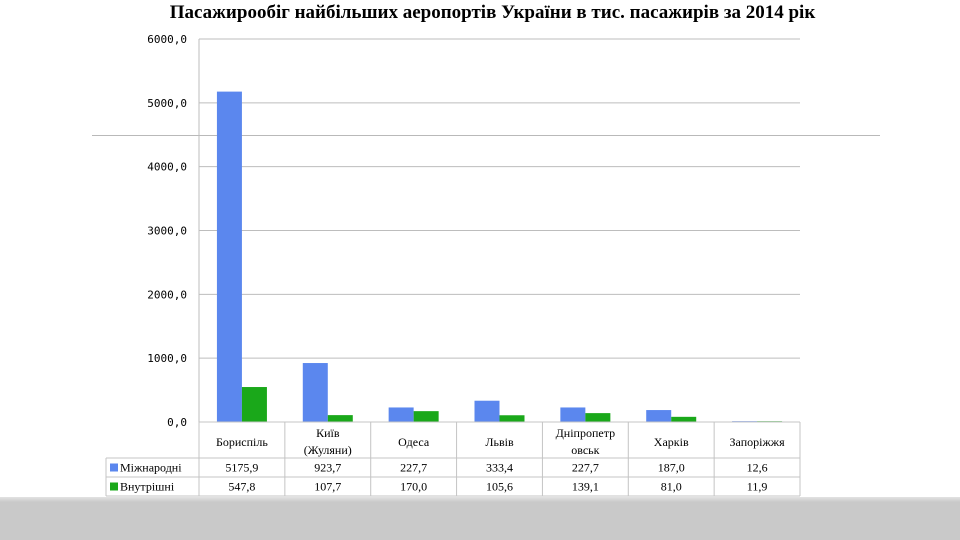  Describe the element at coordinates (757, 468) in the screenshot. I see `data-label: 12,6` at that location.